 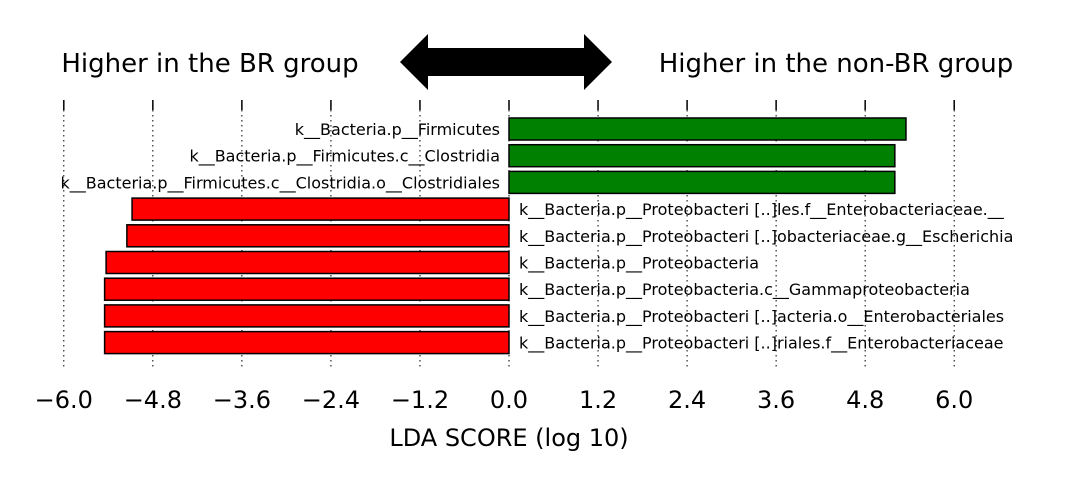 I want to click on bar-label: k__Bacteria.p__Firmicutes, so click(x=397, y=130).